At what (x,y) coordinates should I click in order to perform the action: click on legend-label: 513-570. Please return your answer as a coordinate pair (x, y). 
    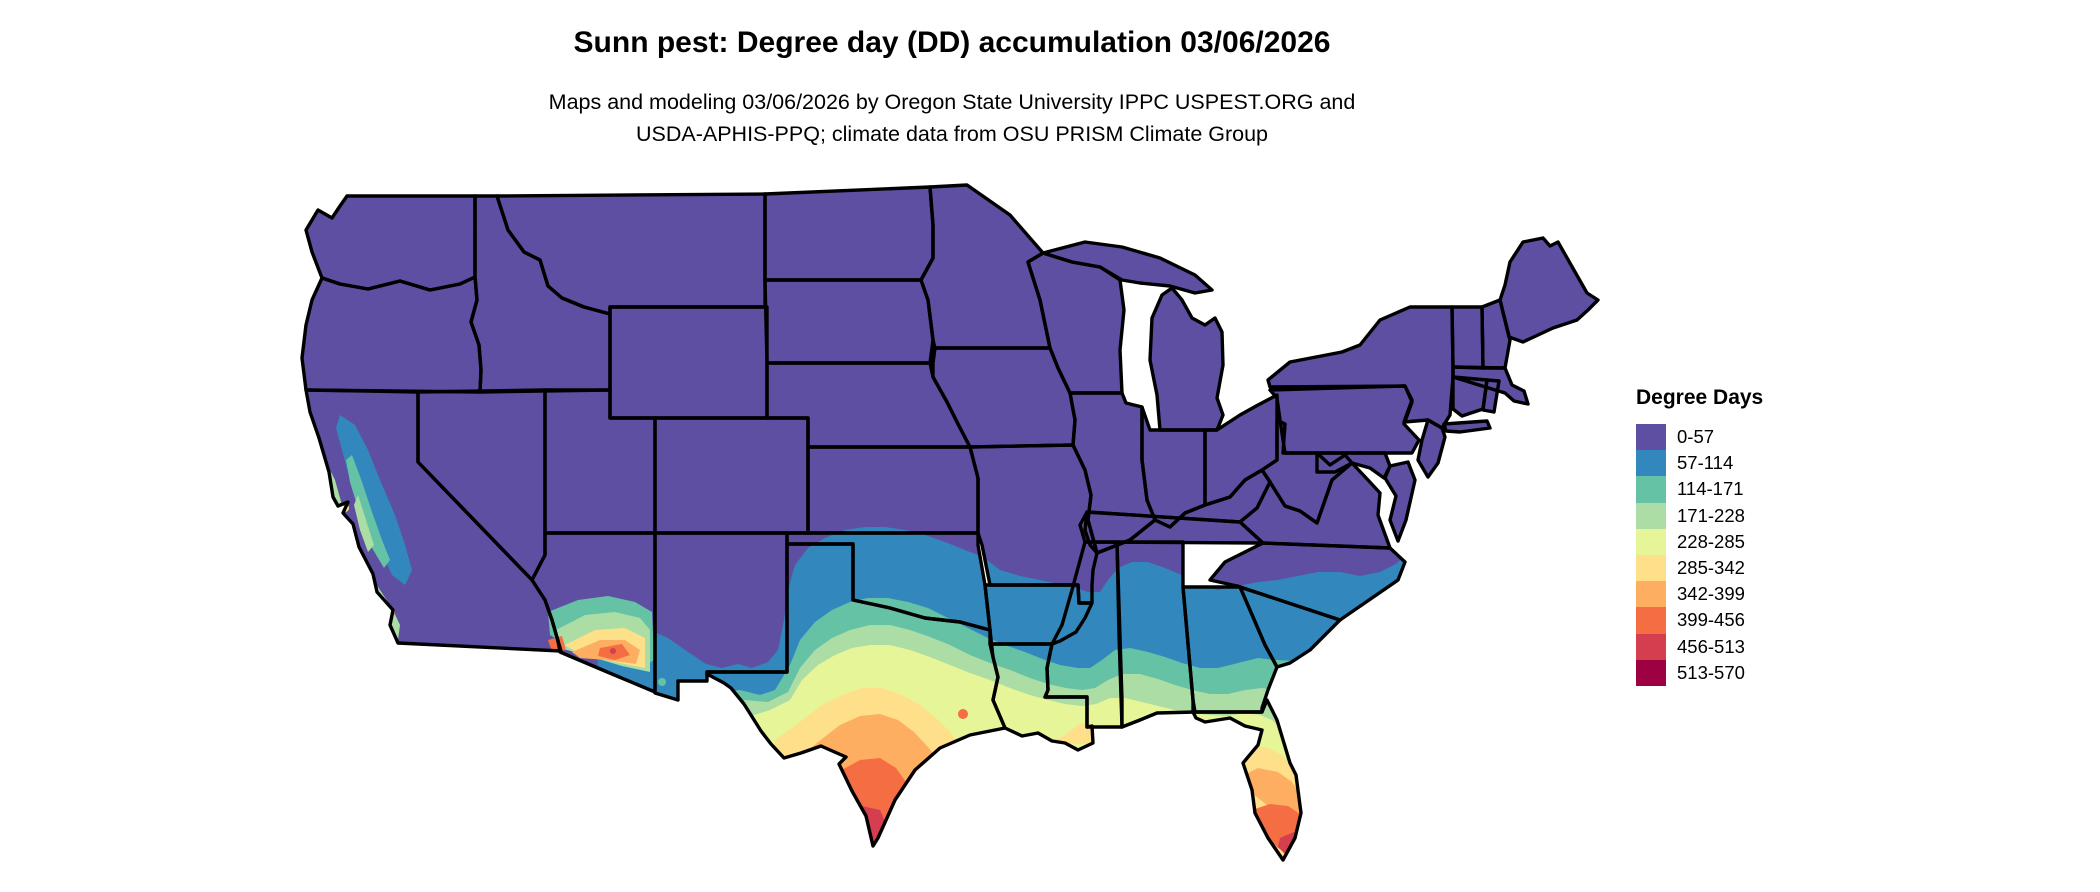
    Looking at the image, I should click on (1711, 672).